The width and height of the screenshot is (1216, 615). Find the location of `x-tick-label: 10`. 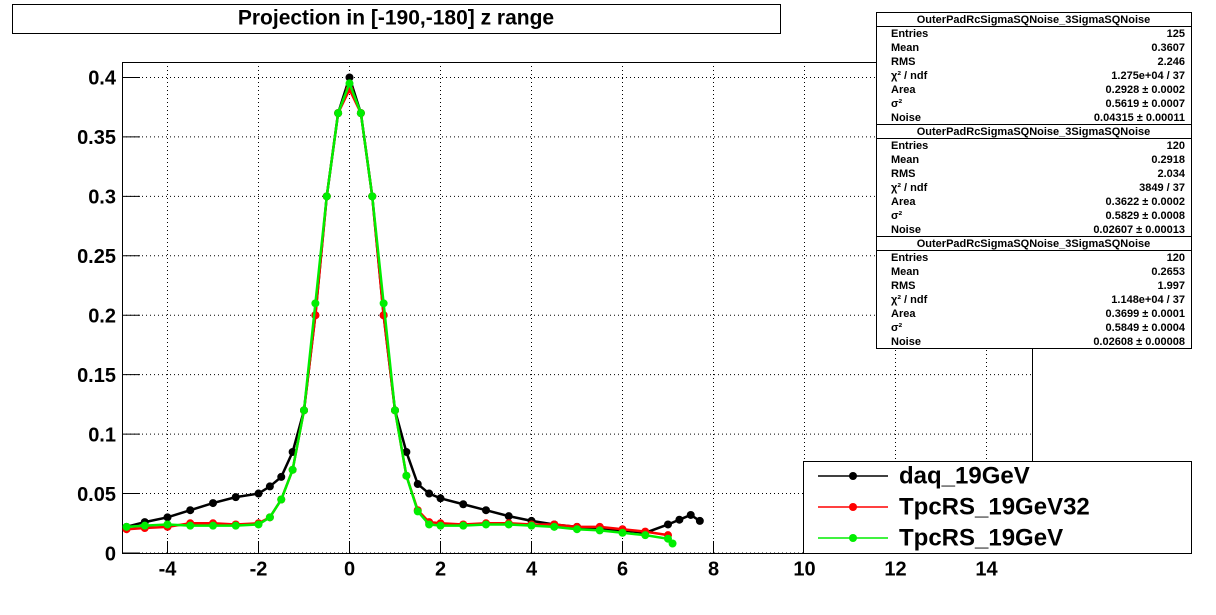

x-tick-label: 10 is located at coordinates (804, 569).